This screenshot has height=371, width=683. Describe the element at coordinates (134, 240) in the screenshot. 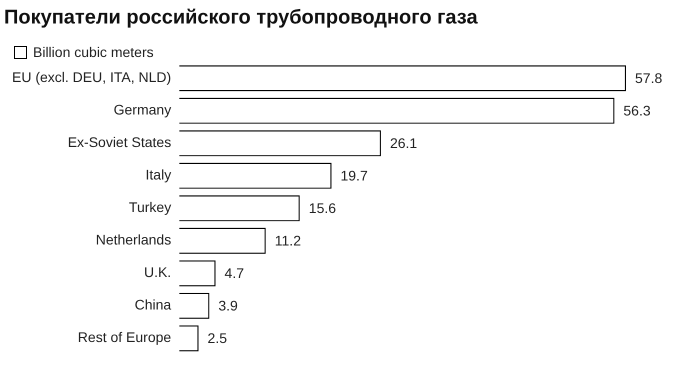

I see `y-tick-label: Netherlands` at that location.